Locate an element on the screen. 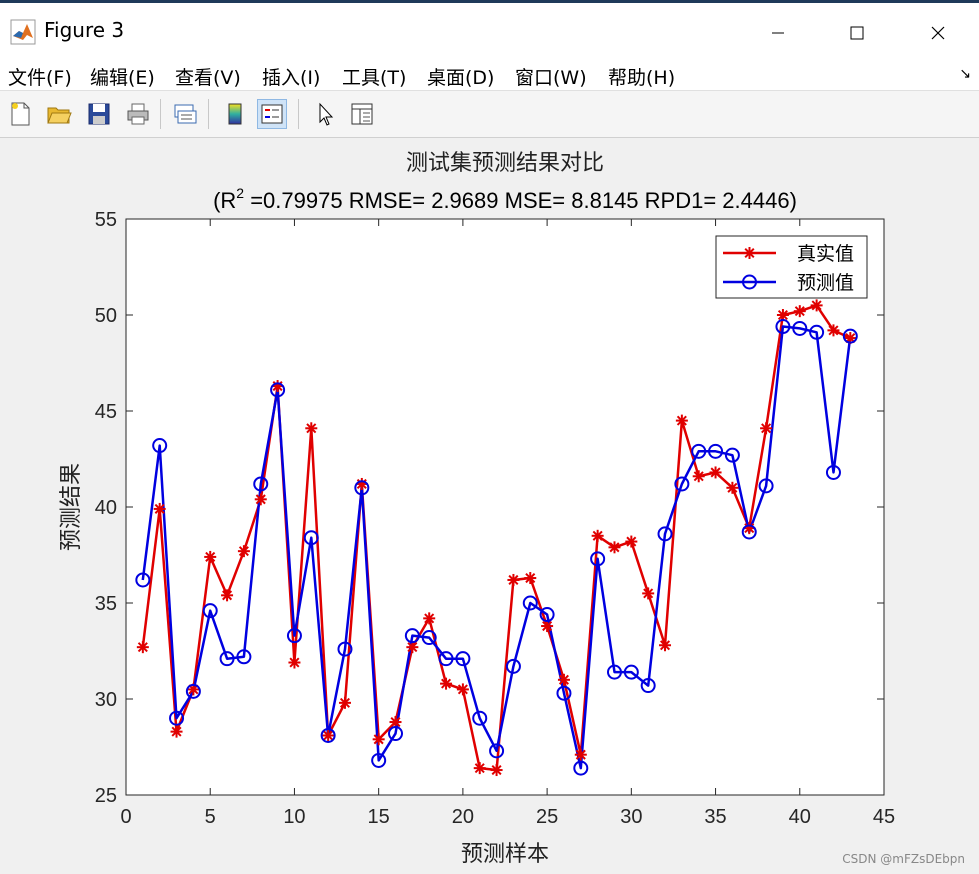 The width and height of the screenshot is (979, 874). window-title: Figure 3 is located at coordinates (84, 30).